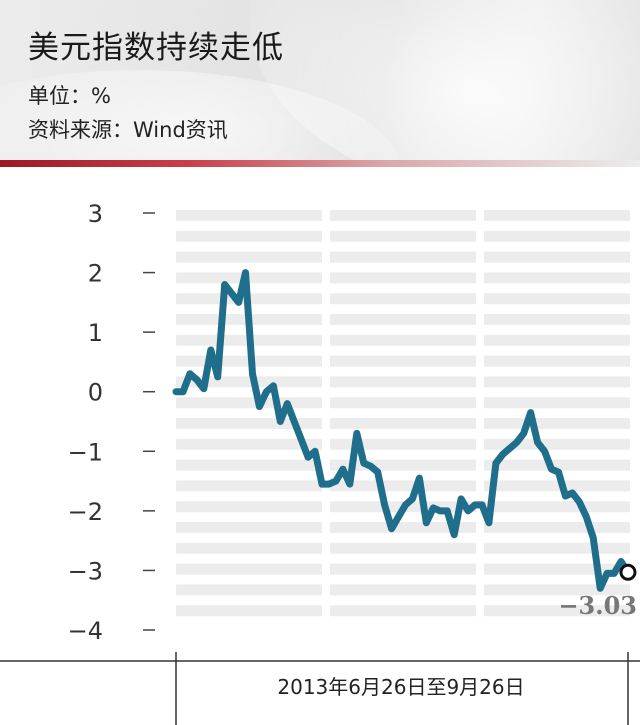 The image size is (640, 725). Describe the element at coordinates (95, 333) in the screenshot. I see `y-tick-label: 1` at that location.